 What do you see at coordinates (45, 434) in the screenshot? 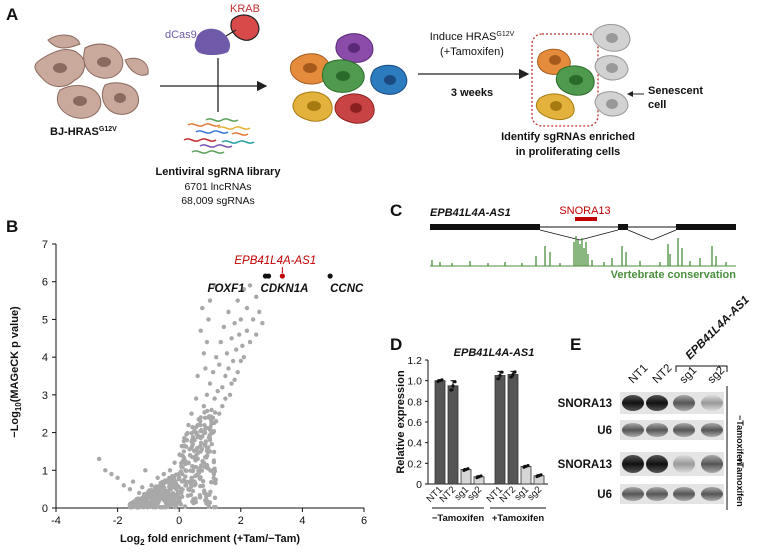
I see `scatter-y-tick-label: 2` at bounding box center [45, 434].